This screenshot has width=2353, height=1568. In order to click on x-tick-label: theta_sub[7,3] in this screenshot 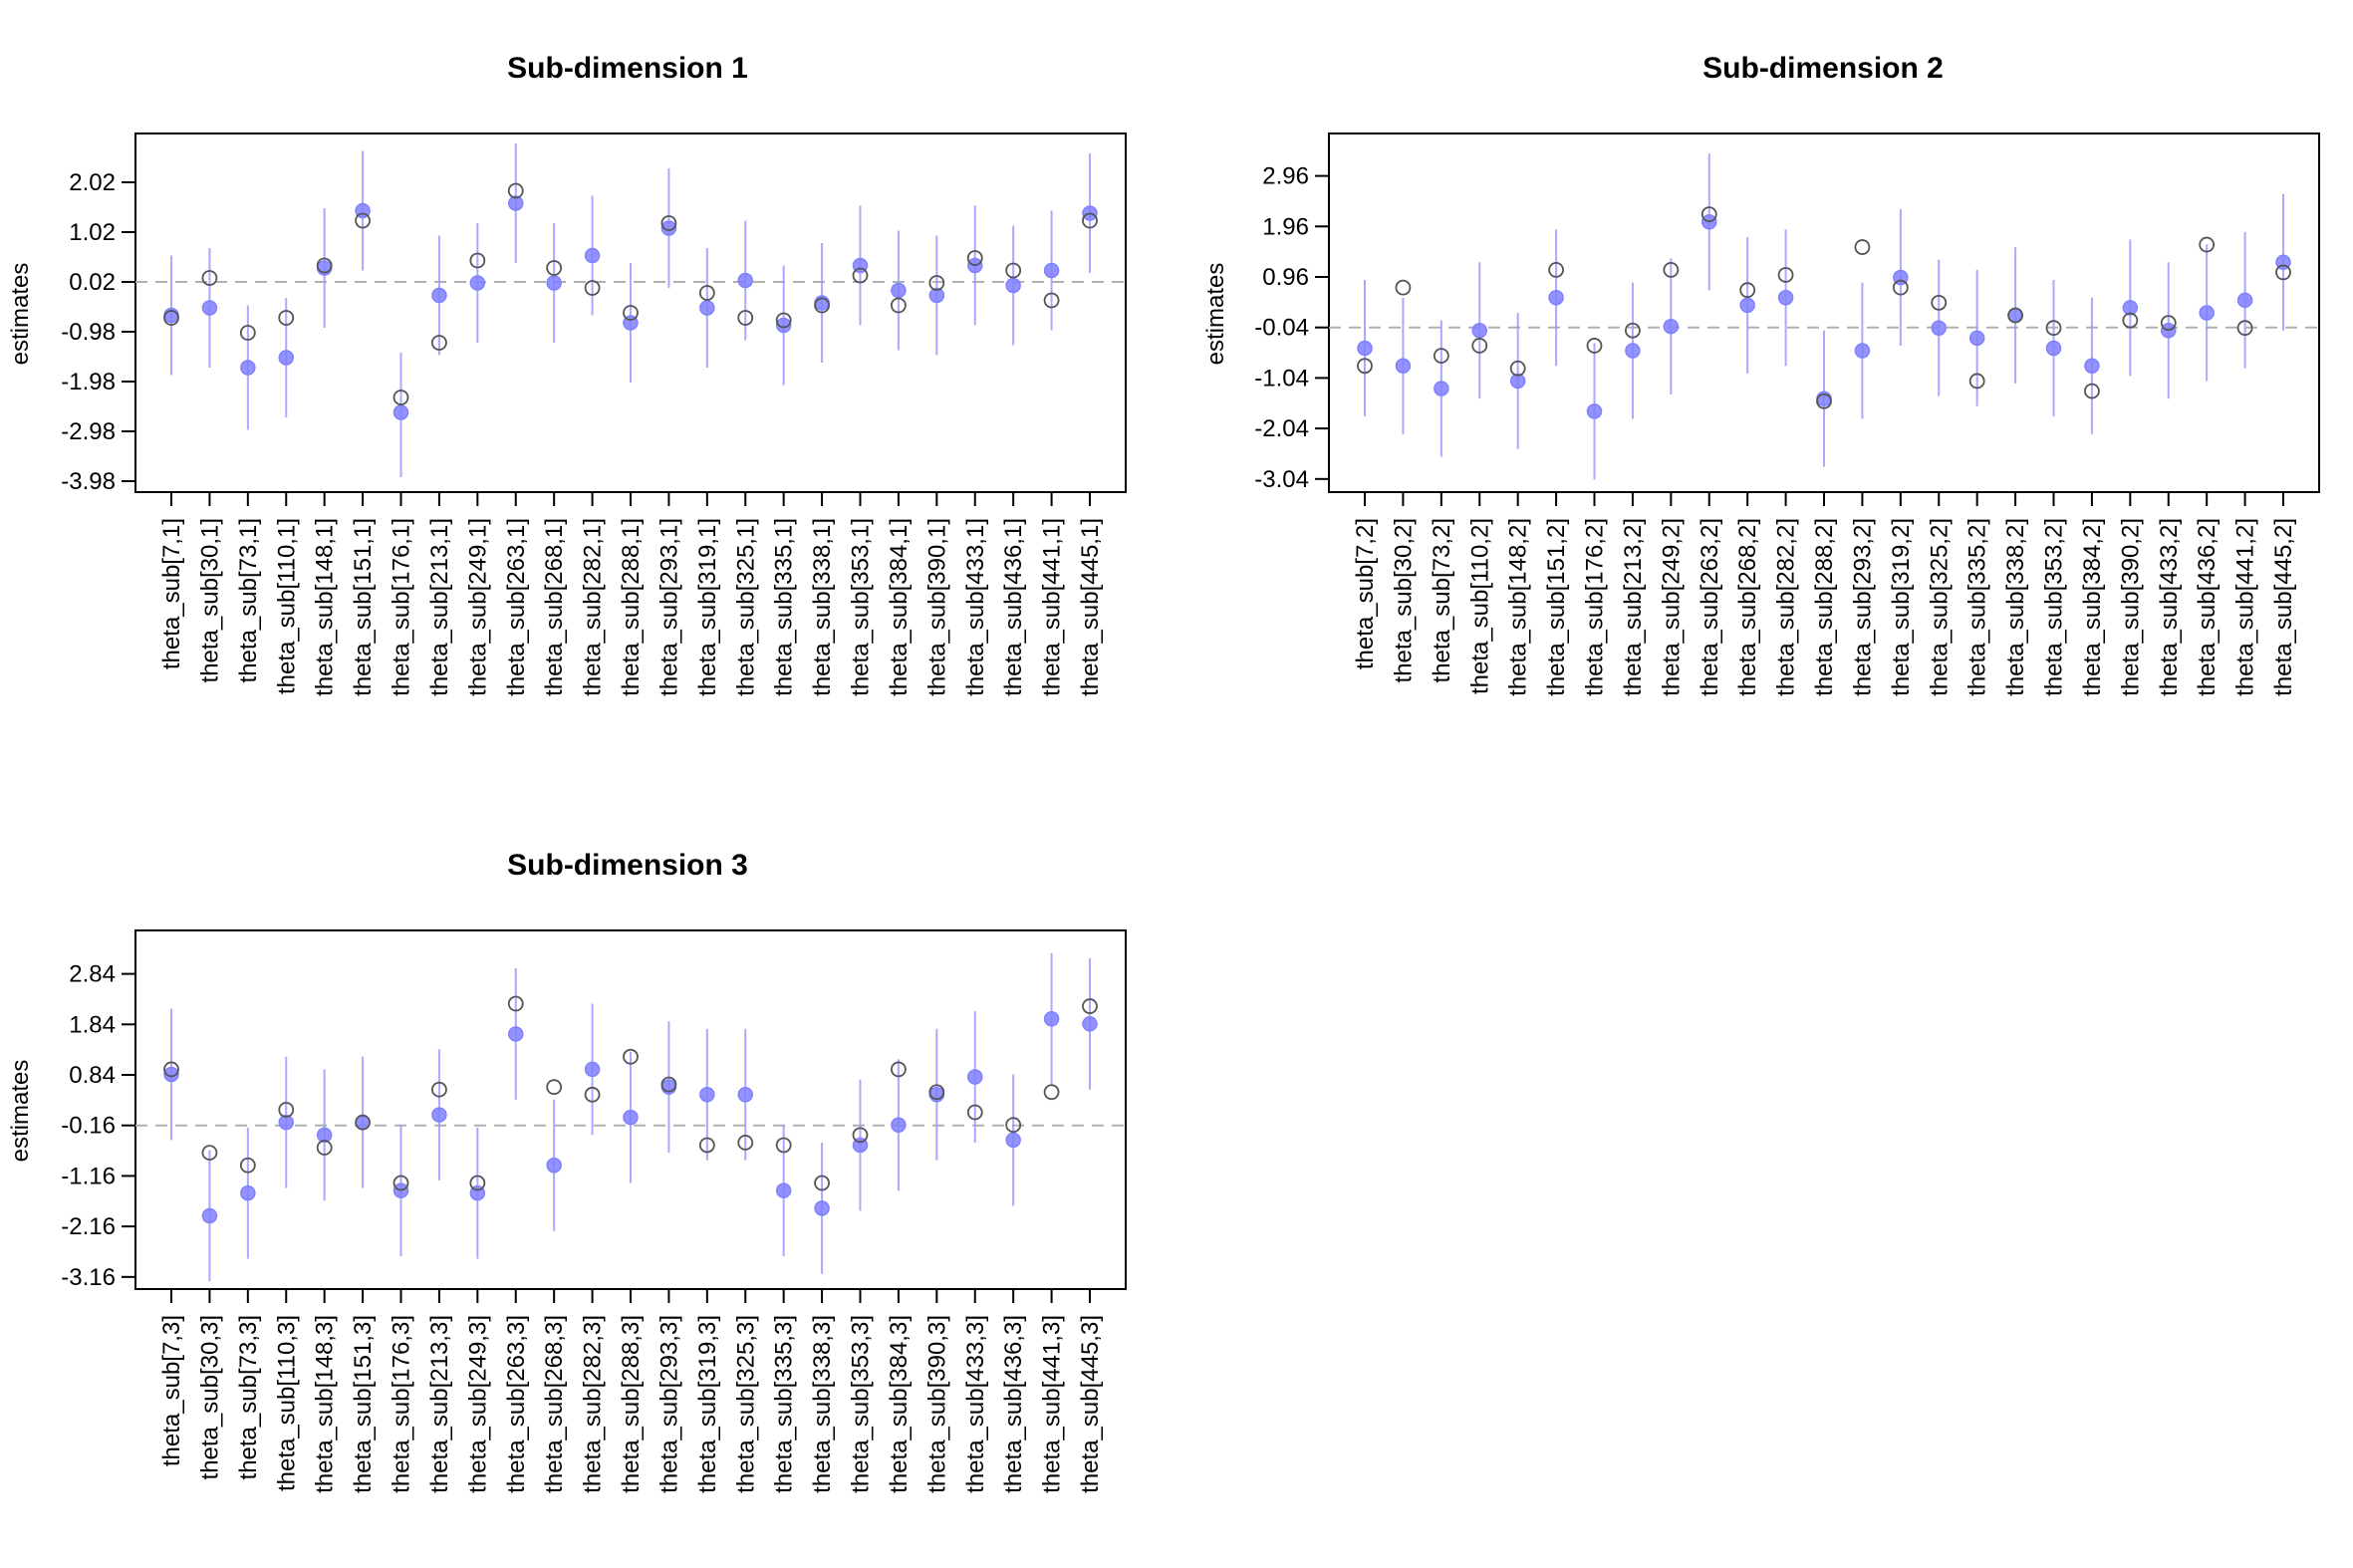, I will do `click(172, 1390)`.